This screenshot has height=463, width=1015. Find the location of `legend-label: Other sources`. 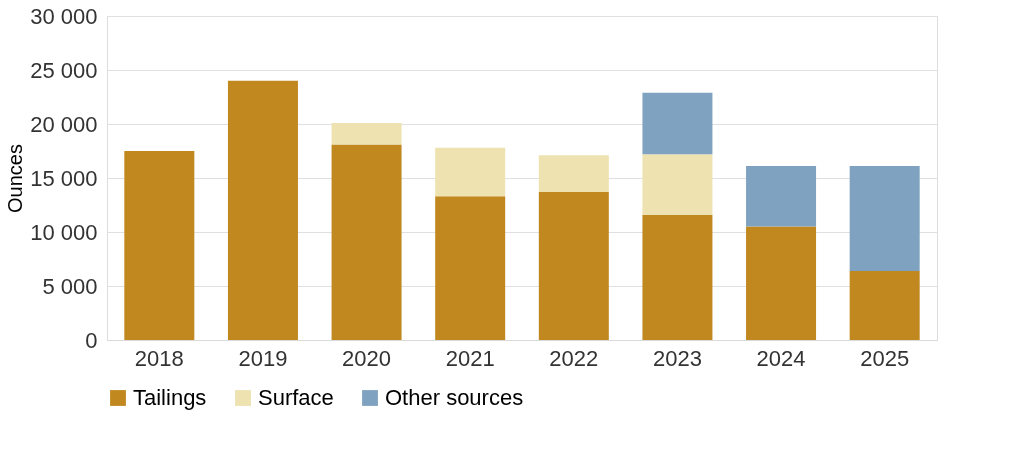

legend-label: Other sources is located at coordinates (454, 397).